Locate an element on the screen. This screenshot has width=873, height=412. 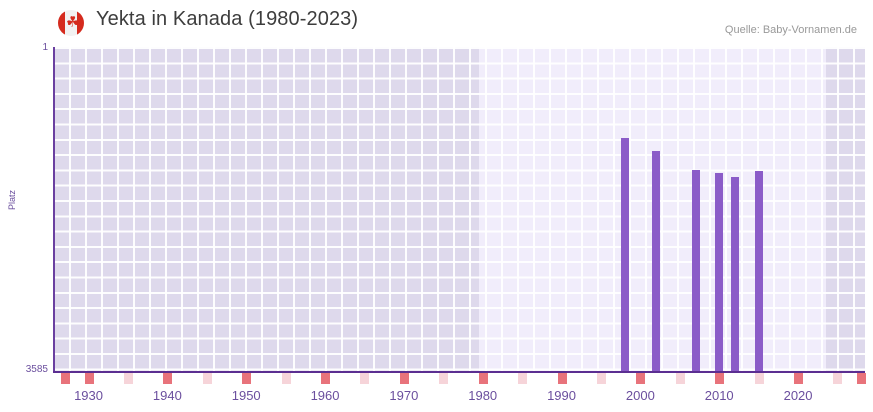
x-axis-tick-1950 is located at coordinates (247, 378).